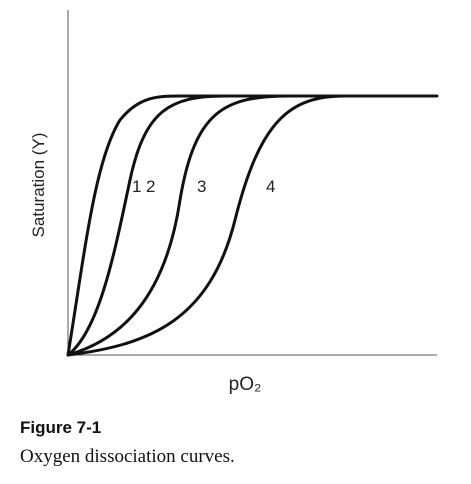 Image resolution: width=471 pixels, height=484 pixels. Describe the element at coordinates (127, 456) in the screenshot. I see `caption: Oxygen dissociation curves.` at that location.